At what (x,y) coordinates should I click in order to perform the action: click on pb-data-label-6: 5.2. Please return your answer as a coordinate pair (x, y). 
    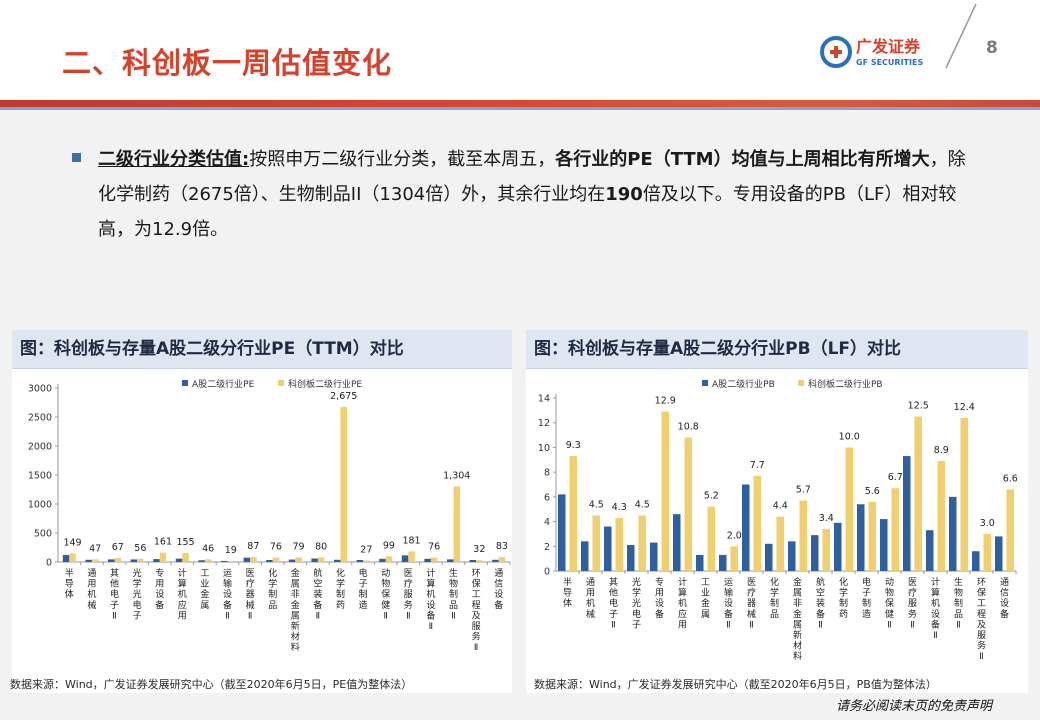
    Looking at the image, I should click on (711, 496).